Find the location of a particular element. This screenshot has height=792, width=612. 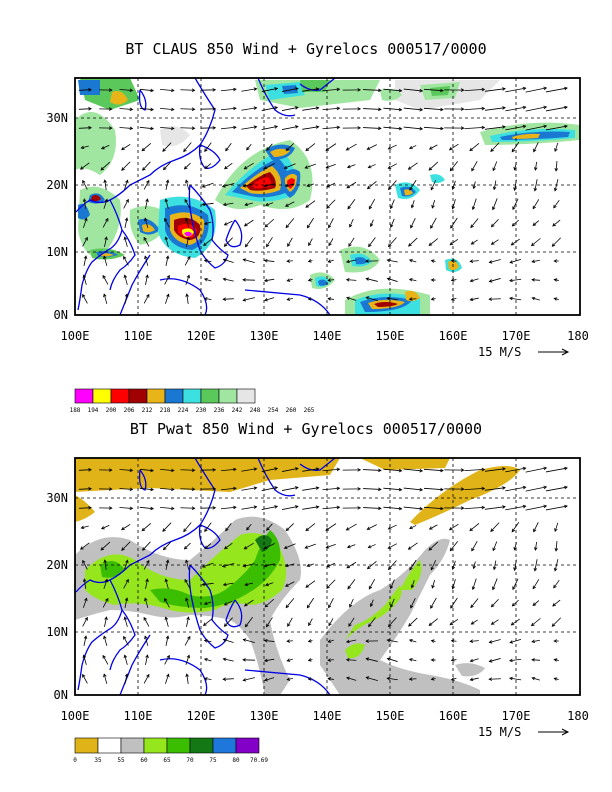

legend-label: 254 is located at coordinates (273, 410).